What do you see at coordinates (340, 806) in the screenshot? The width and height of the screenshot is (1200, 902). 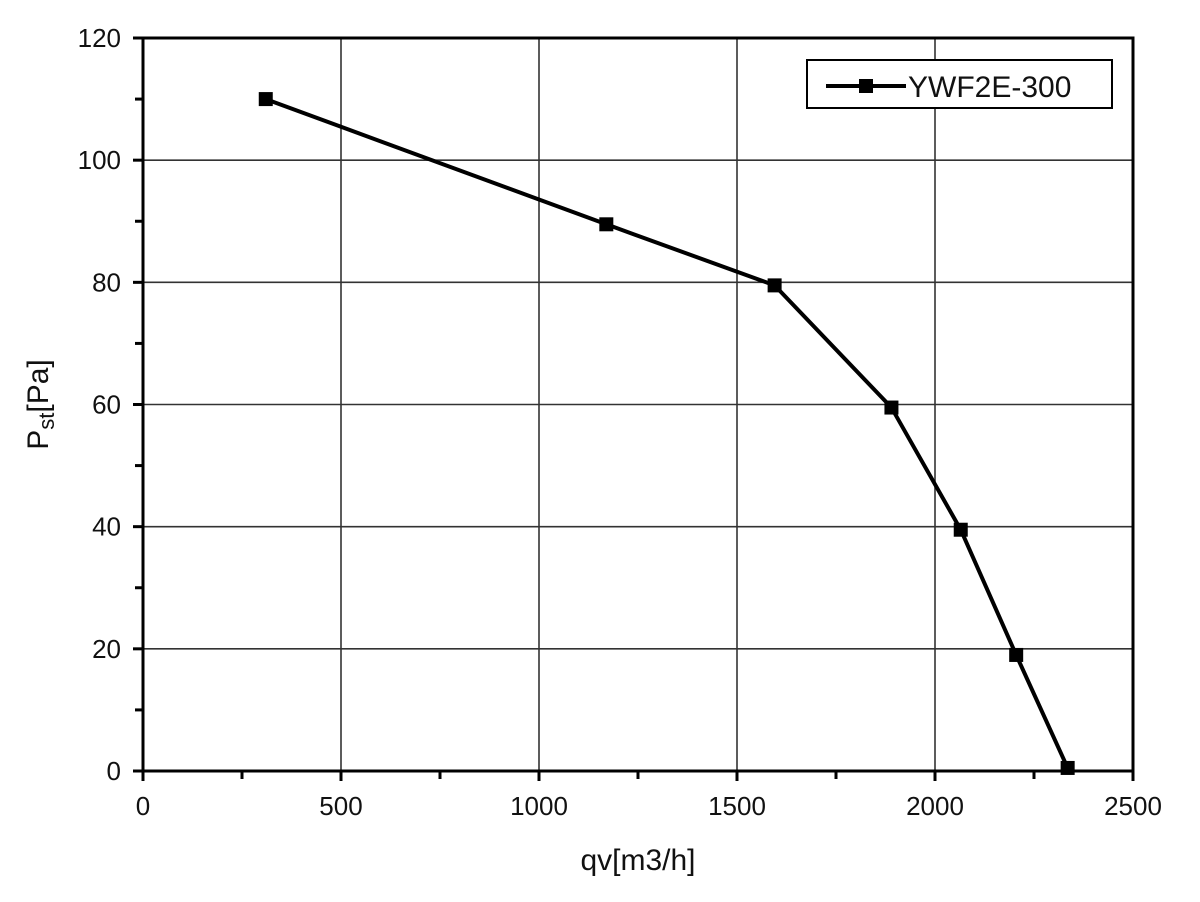 I see `x-tick-label: 500` at bounding box center [340, 806].